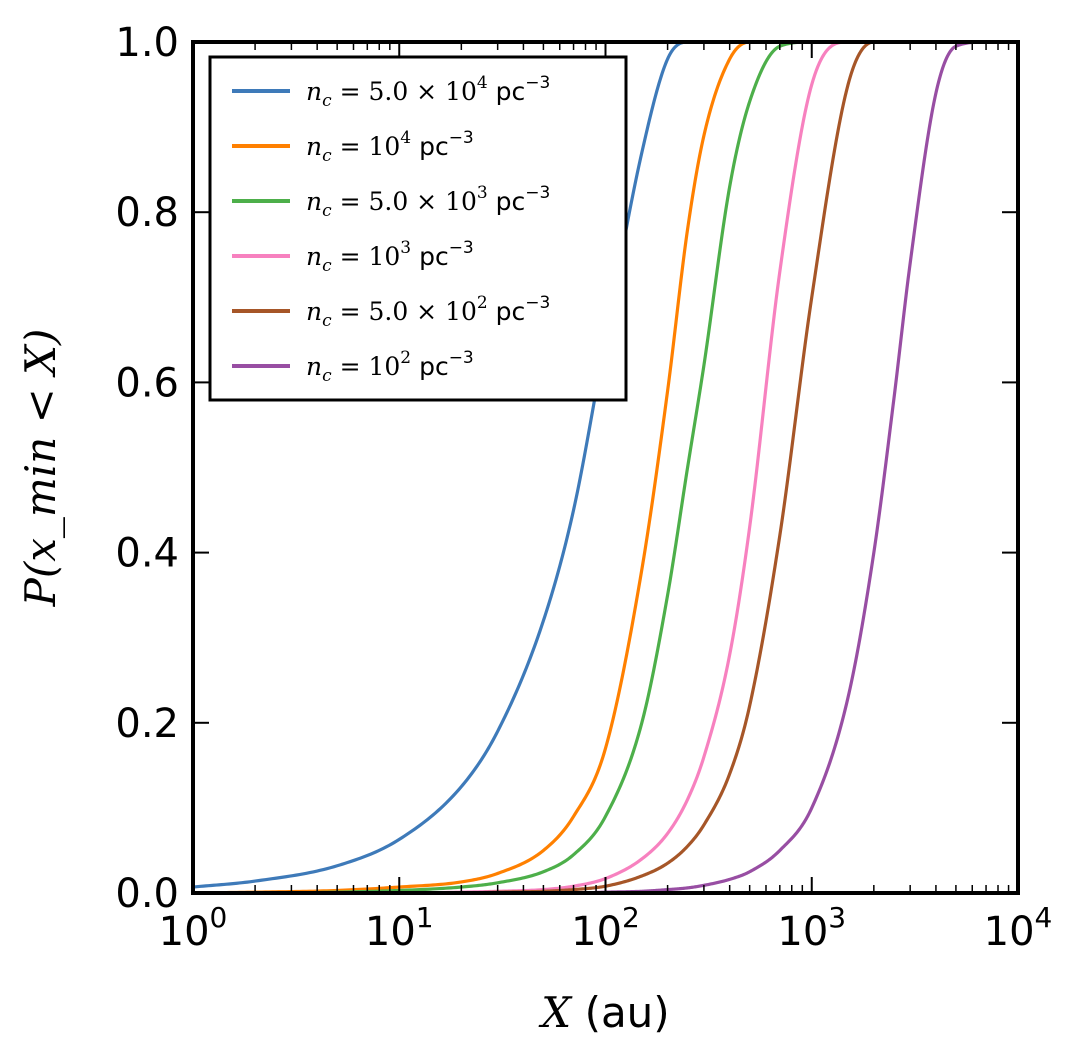  I want to click on x-tick-label: 10⁴, so click(1018, 928).